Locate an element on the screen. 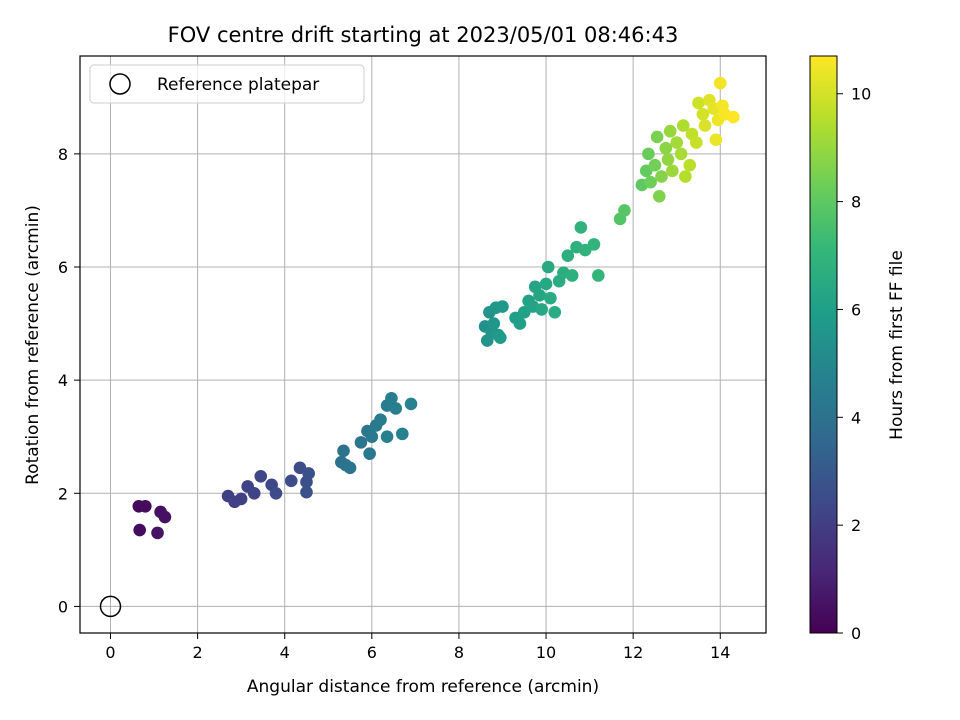  x-axis-label: Angular distance from reference (arcmin) is located at coordinates (423, 687).